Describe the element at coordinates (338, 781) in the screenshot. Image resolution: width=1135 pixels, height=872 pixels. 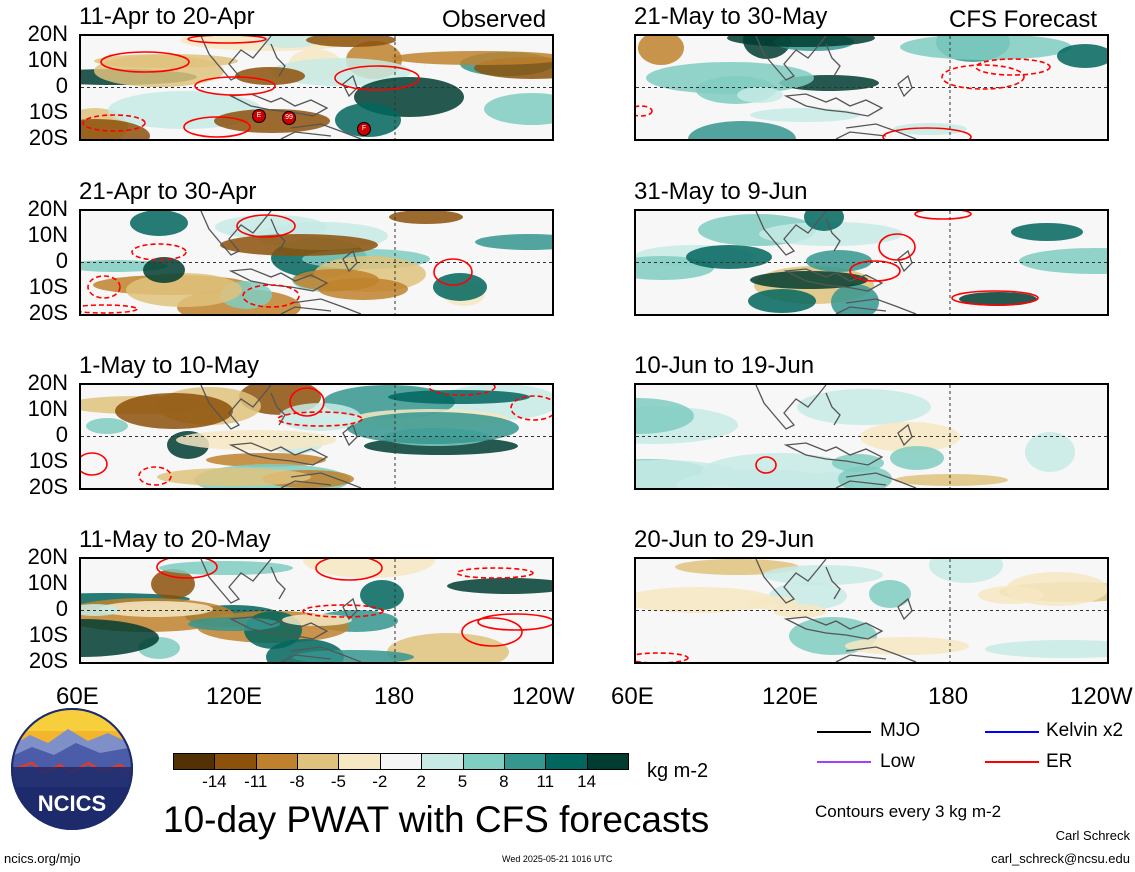
I see `colorbar-tick-label: -5` at that location.